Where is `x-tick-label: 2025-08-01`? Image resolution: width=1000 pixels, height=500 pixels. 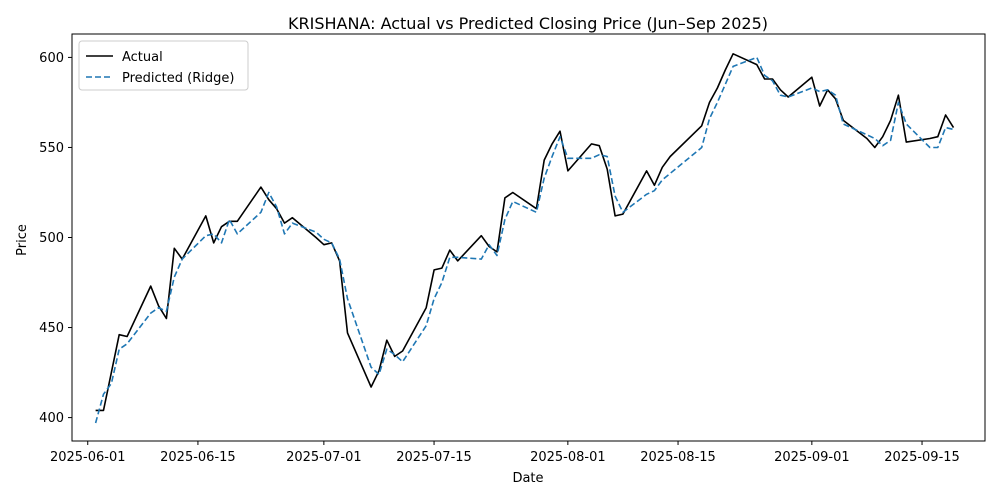 x-tick-label: 2025-08-01 is located at coordinates (568, 457).